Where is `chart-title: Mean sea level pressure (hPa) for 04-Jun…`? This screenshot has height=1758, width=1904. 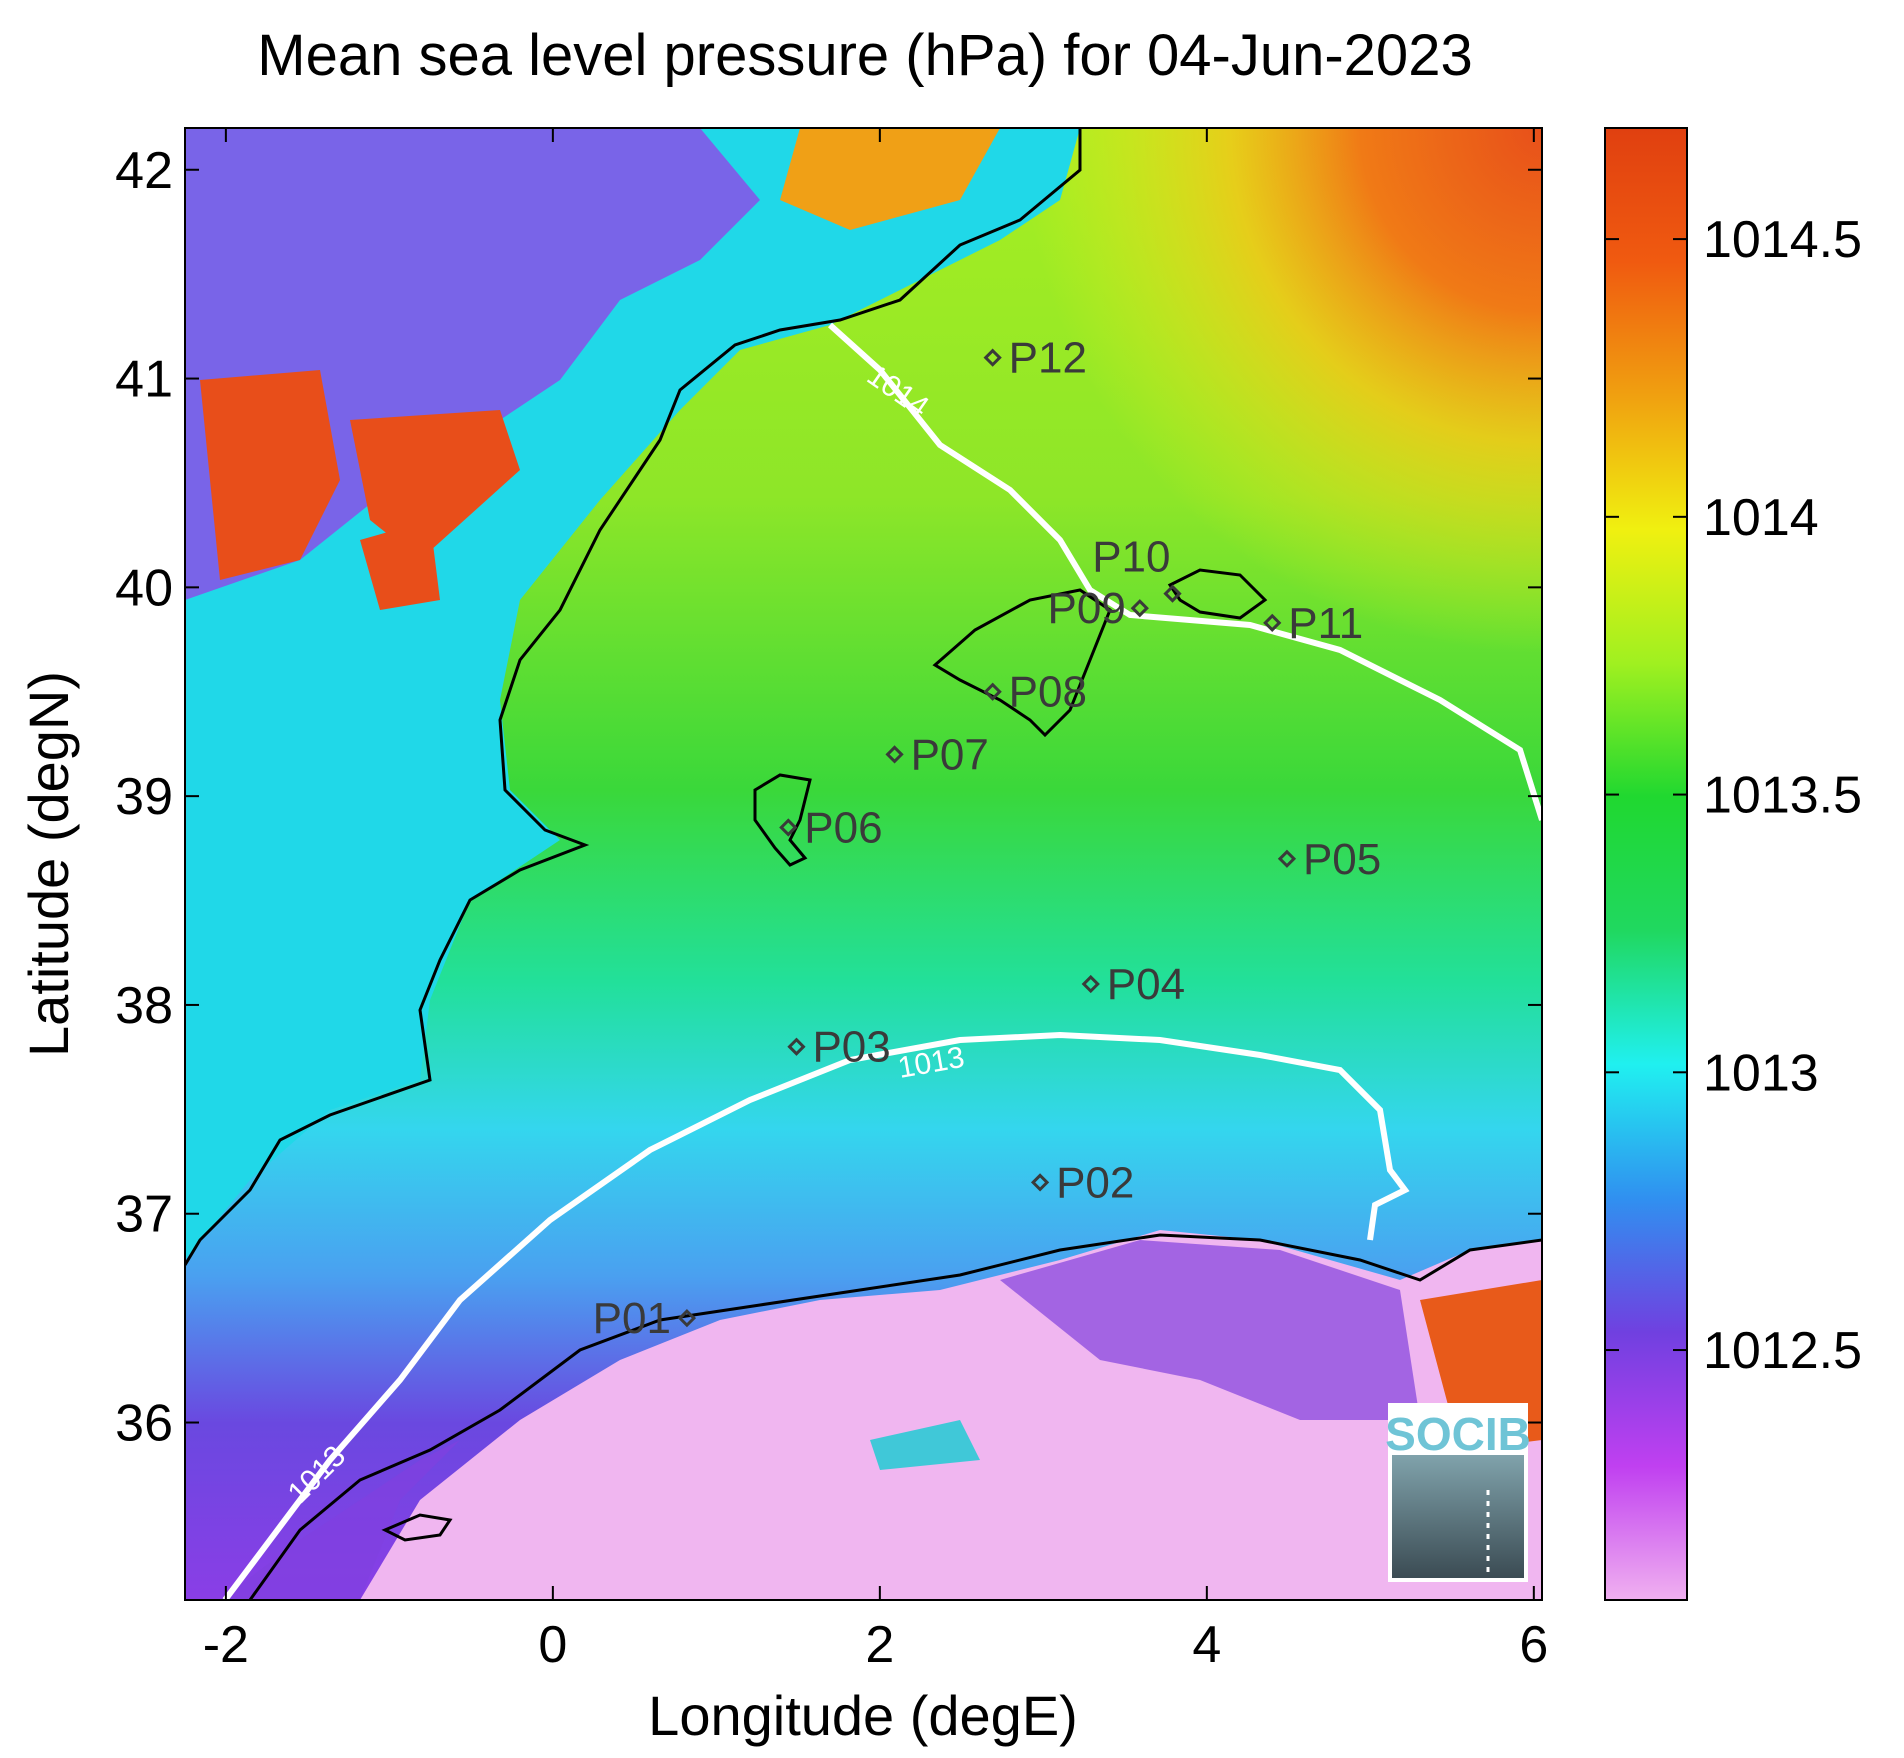 chart-title: Mean sea level pressure (hPa) for 04-Jun… is located at coordinates (864, 55).